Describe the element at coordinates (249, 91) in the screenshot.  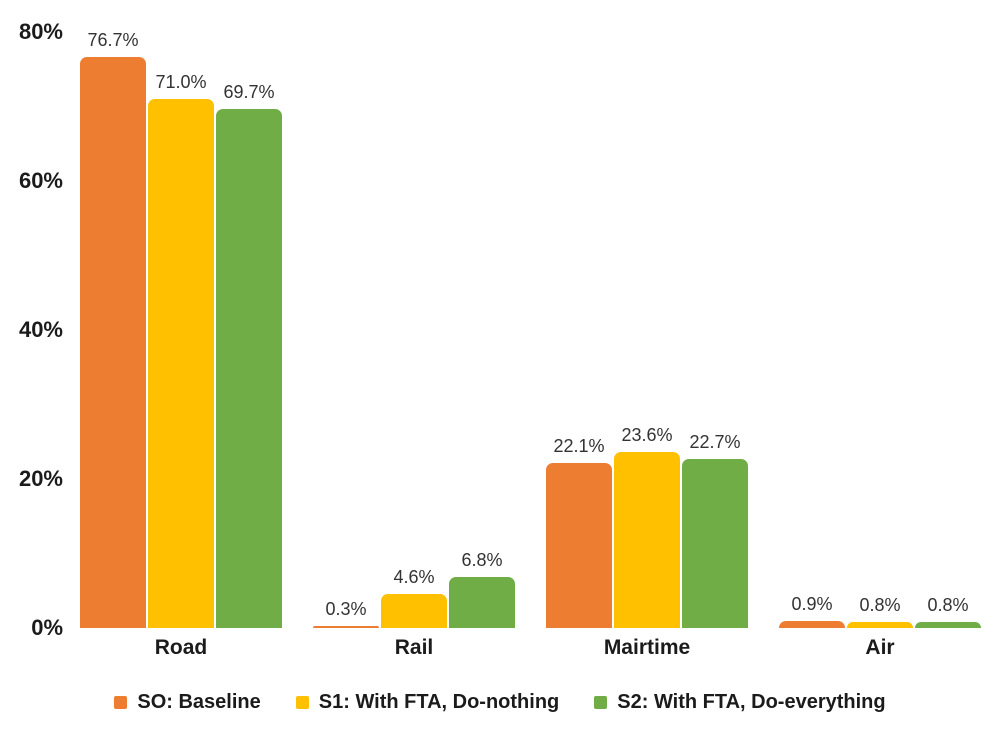
I see `data-label: 69.7%` at that location.